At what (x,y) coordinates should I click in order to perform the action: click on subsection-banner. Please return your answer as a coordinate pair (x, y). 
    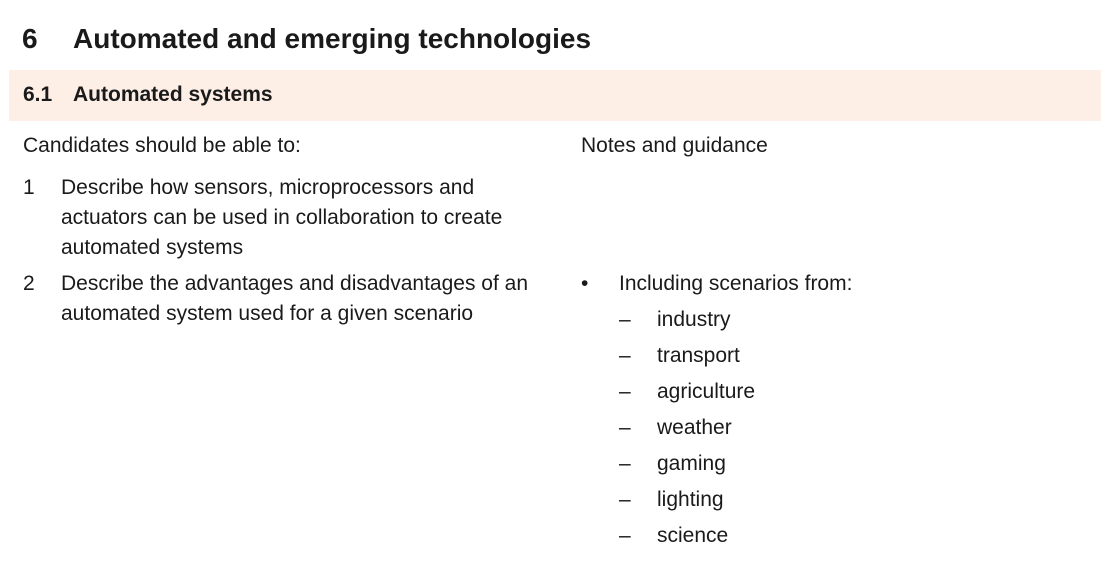
    Looking at the image, I should click on (555, 95).